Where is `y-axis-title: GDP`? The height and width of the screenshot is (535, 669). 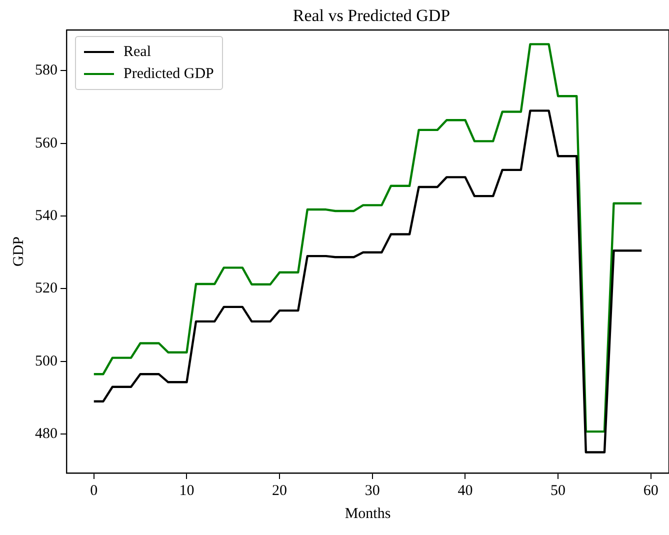 y-axis-title: GDP is located at coordinates (18, 251).